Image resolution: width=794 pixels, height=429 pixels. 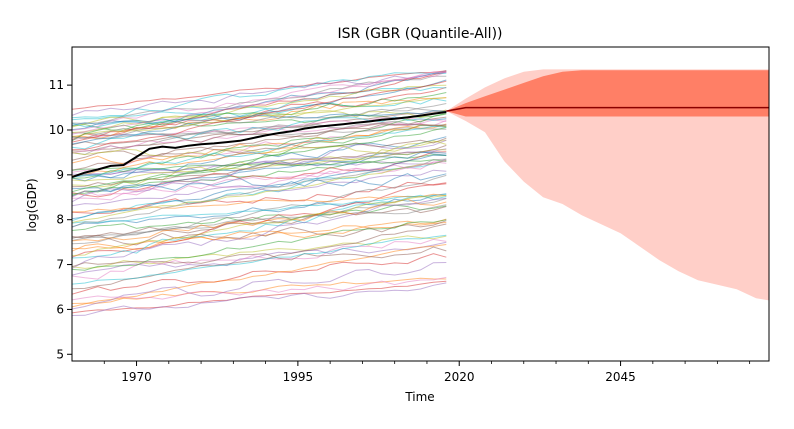 What do you see at coordinates (60, 354) in the screenshot?
I see `y-tick-label: 5` at bounding box center [60, 354].